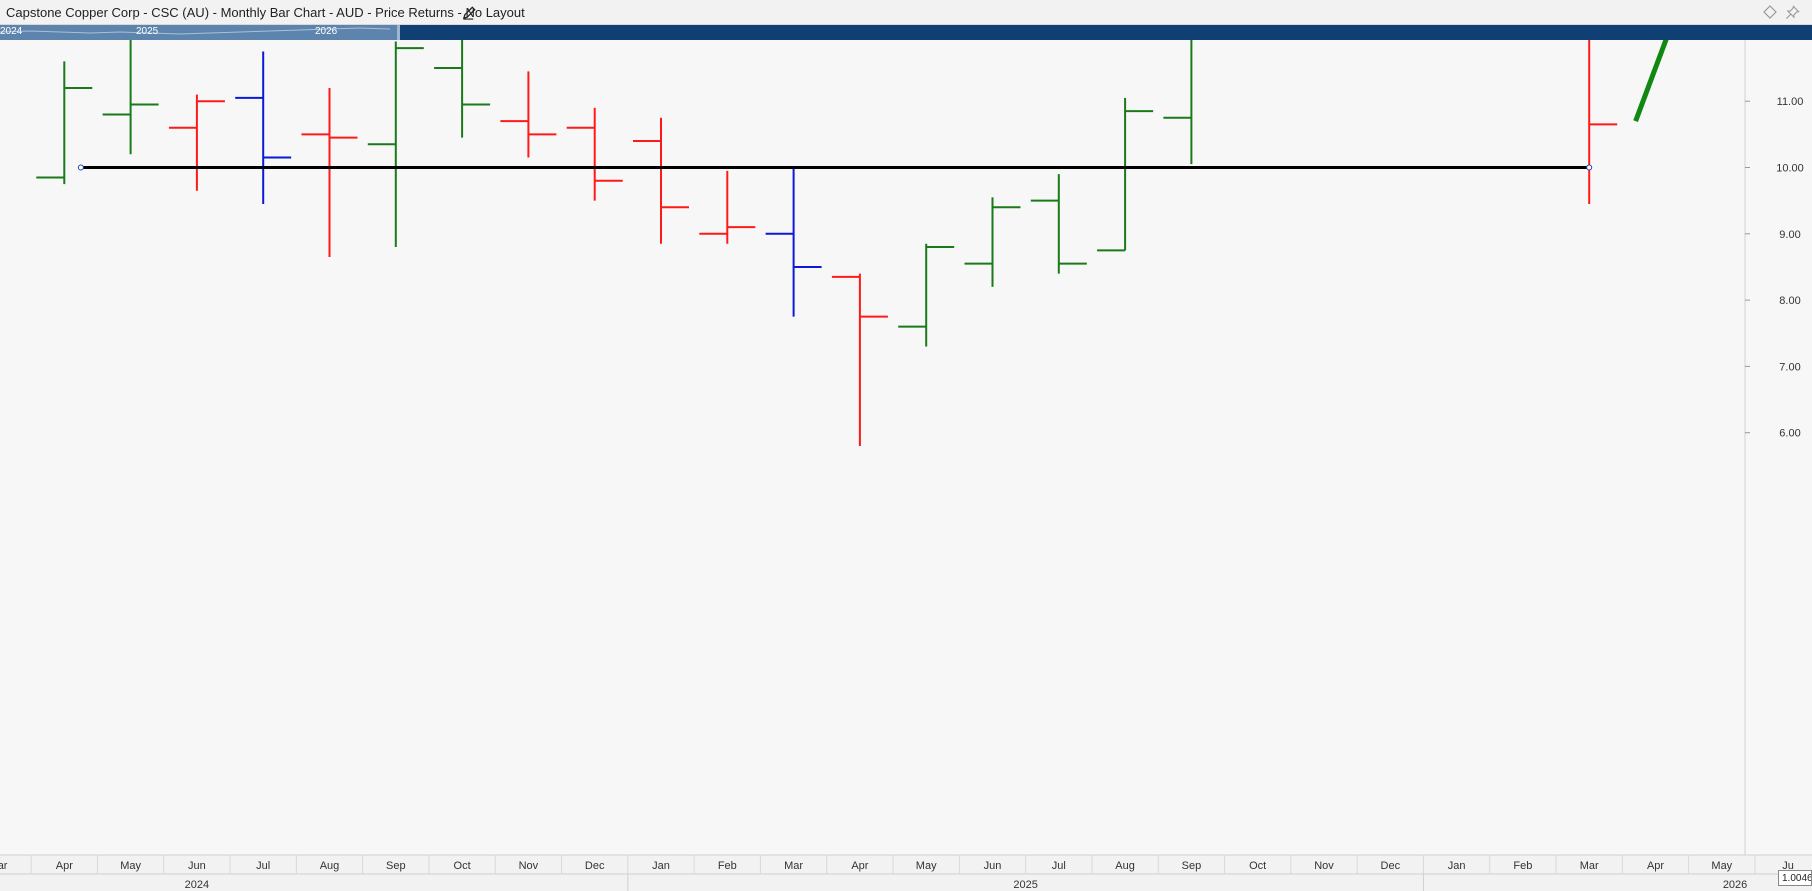 This screenshot has height=891, width=1812. What do you see at coordinates (1770, 12) in the screenshot?
I see `diamond-icon` at bounding box center [1770, 12].